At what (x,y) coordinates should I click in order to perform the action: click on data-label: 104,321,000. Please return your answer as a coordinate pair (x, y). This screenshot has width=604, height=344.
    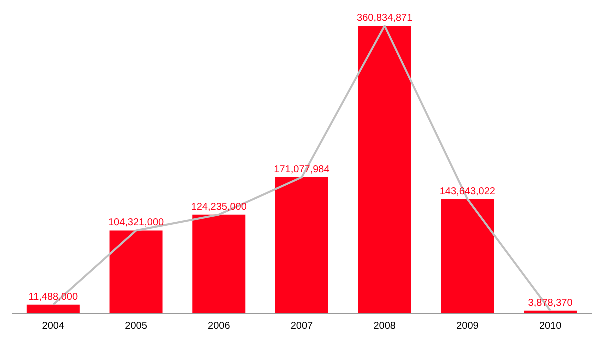
    Looking at the image, I should click on (136, 223).